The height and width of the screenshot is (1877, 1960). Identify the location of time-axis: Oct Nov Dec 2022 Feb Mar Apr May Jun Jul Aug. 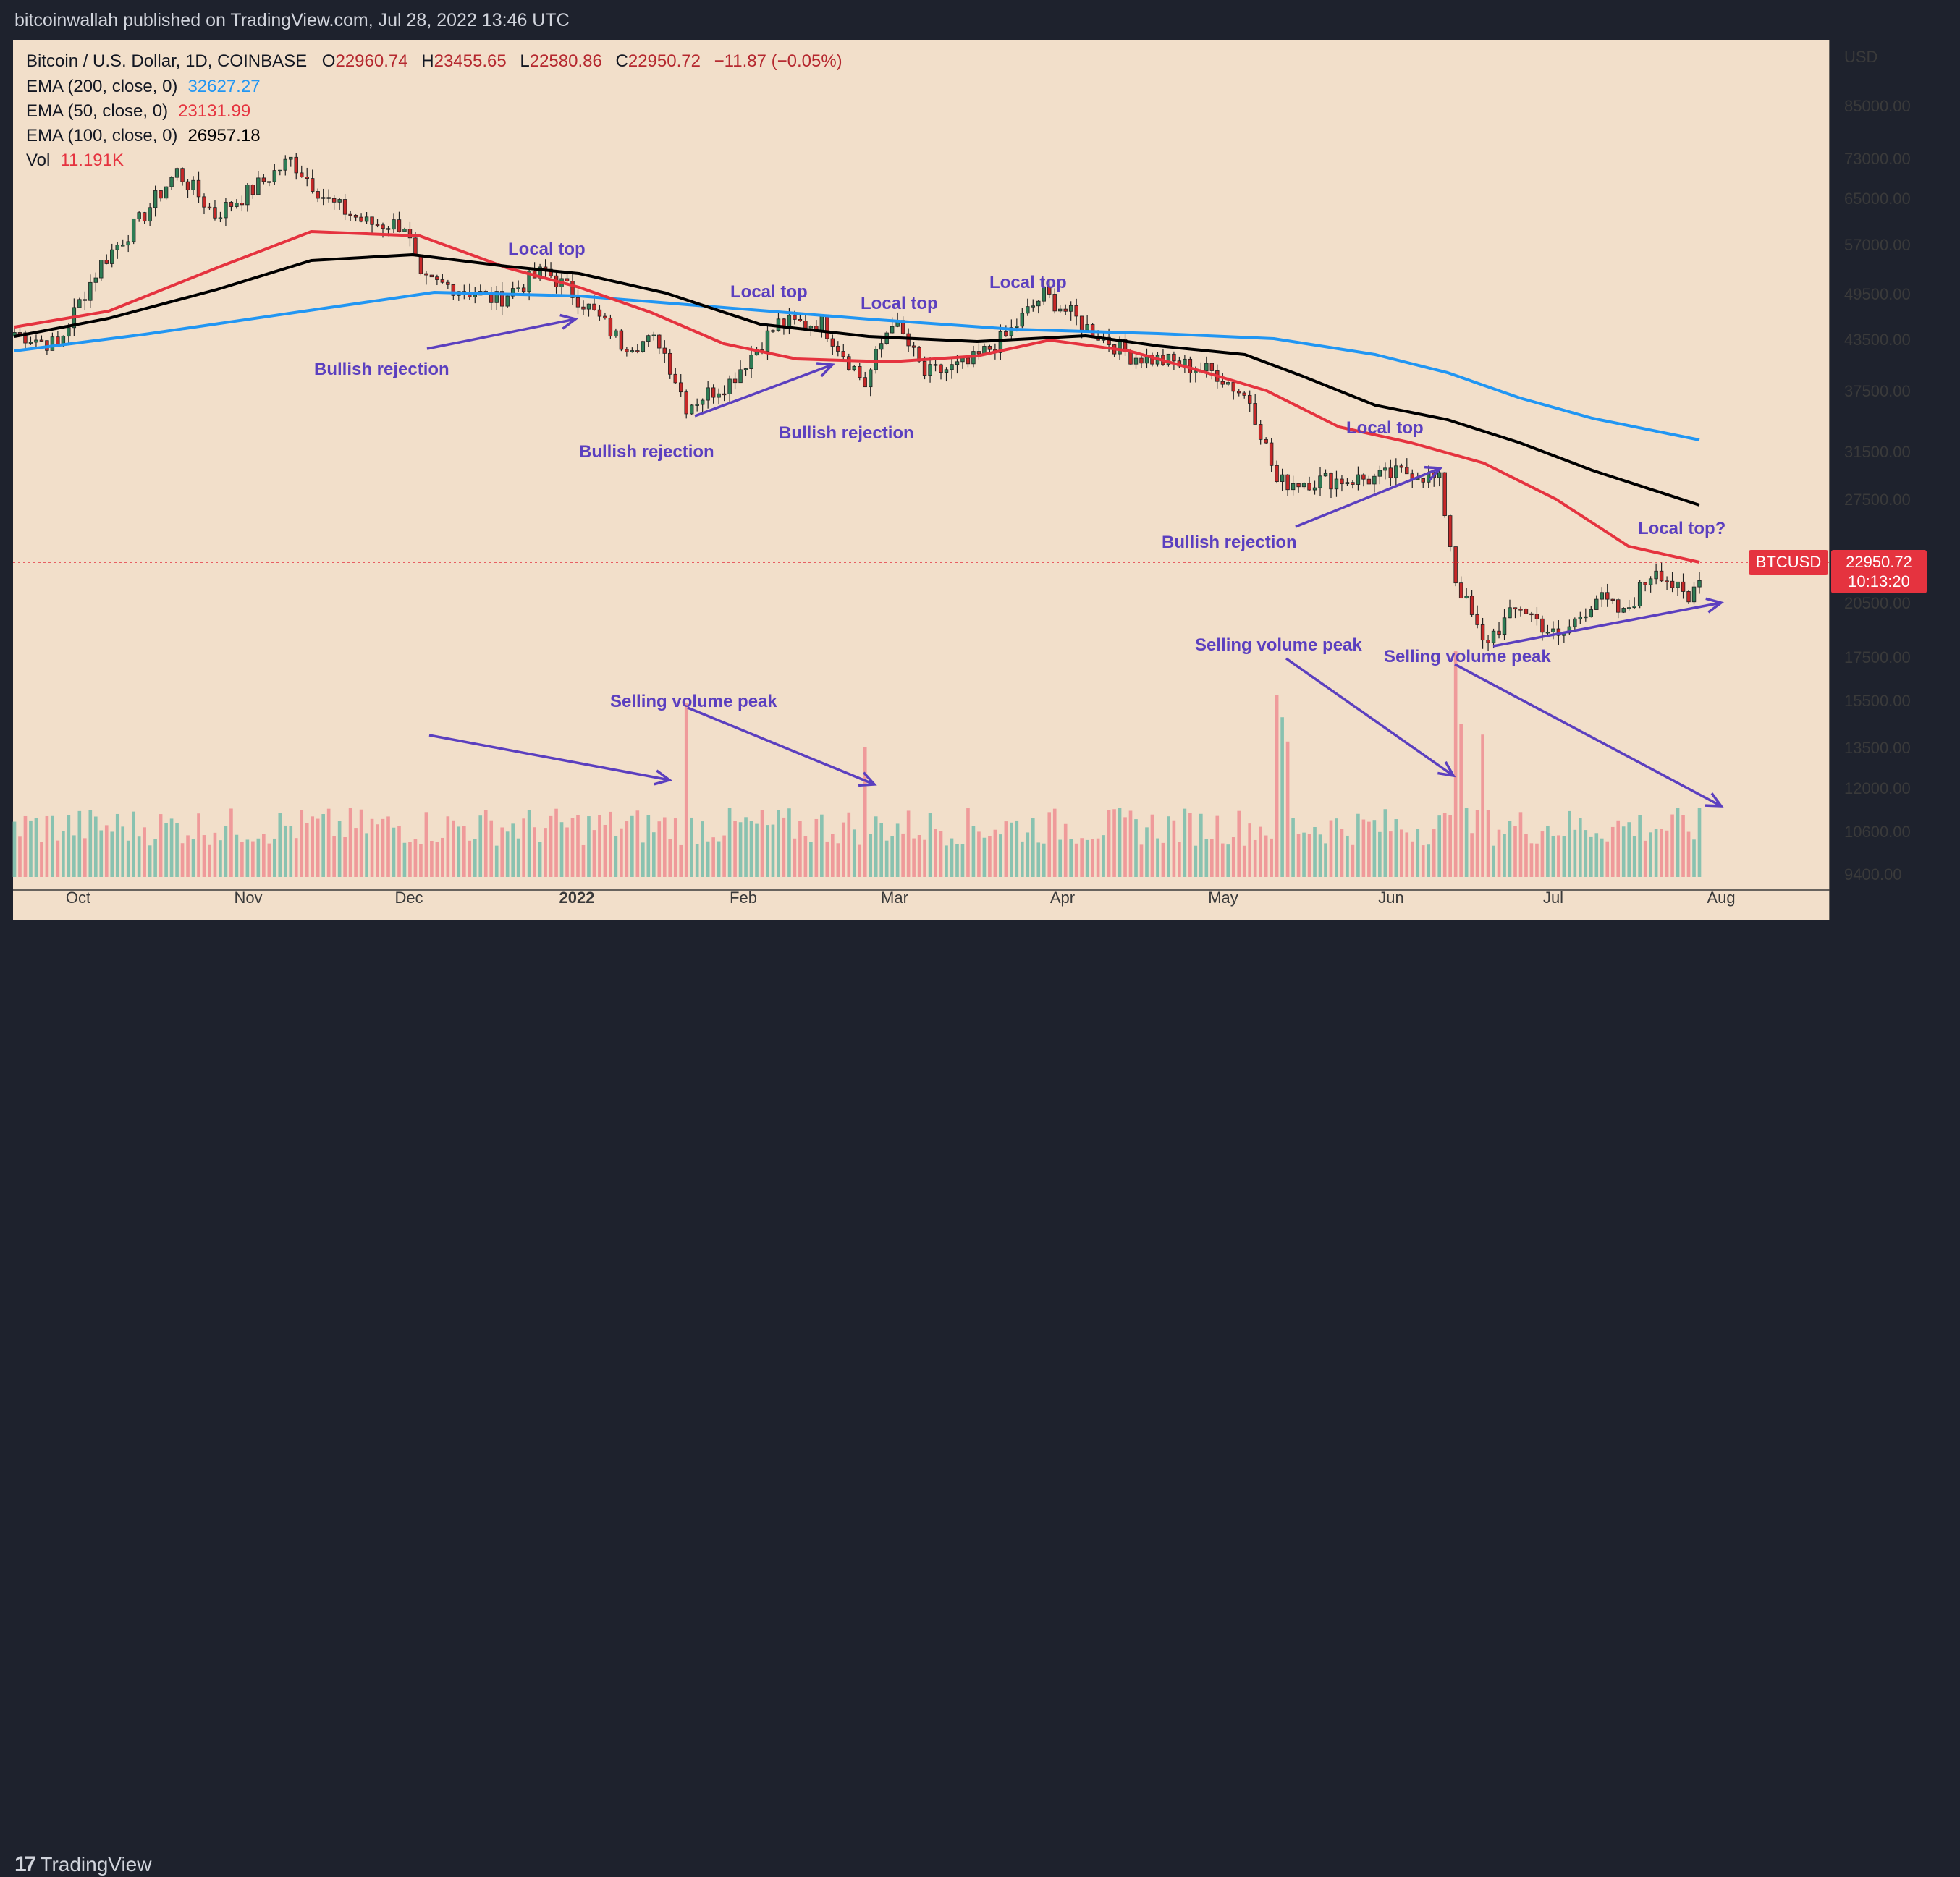
(901, 898).